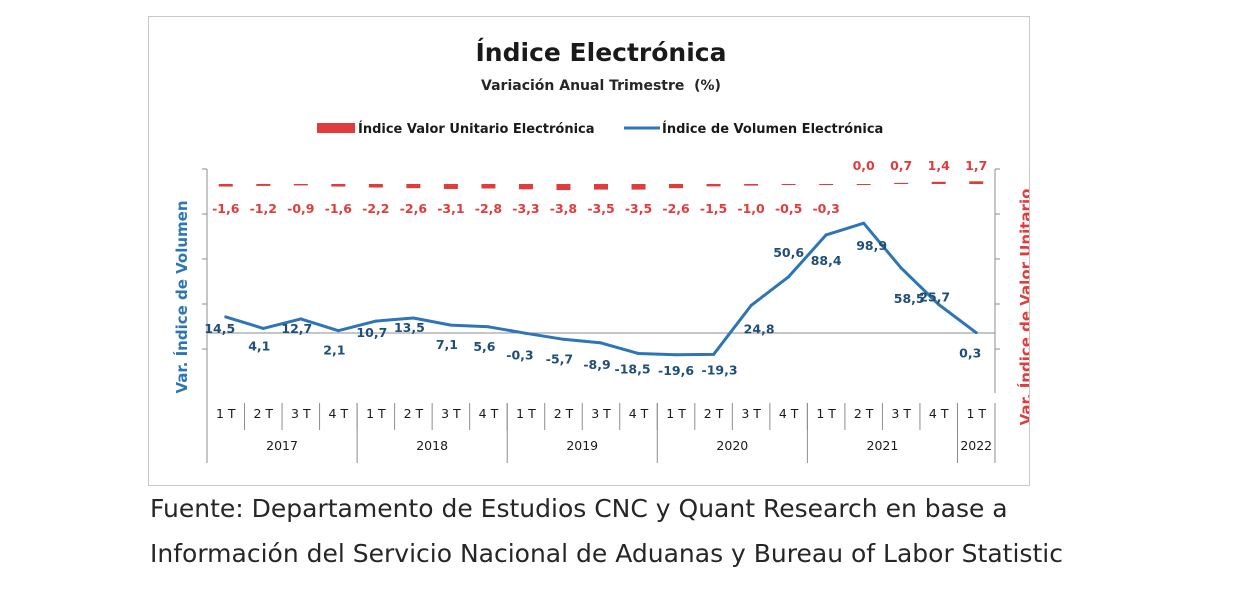 This screenshot has height=607, width=1233. I want to click on y-axis-right-label: Var. Índice de Valor Unitario, so click(1022, 307).